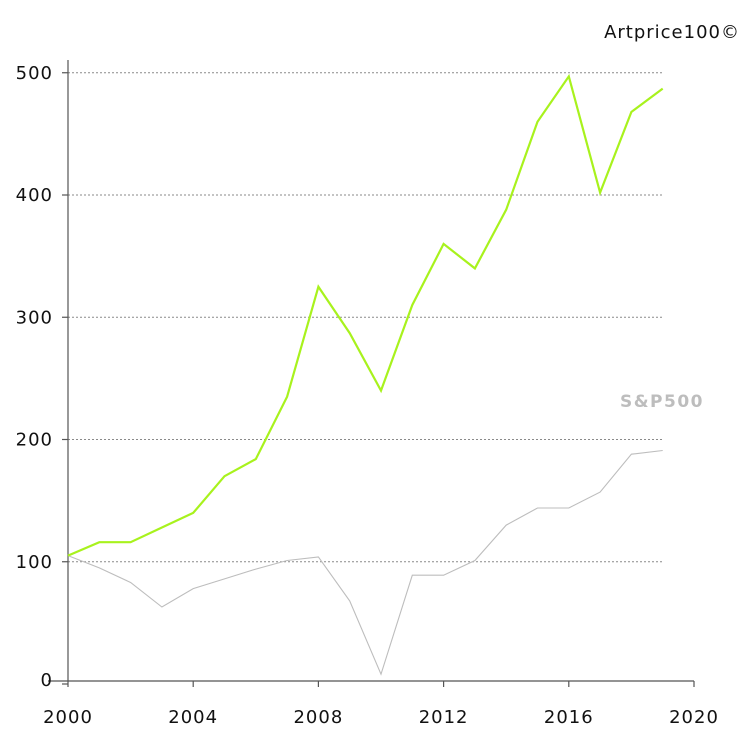 This screenshot has height=750, width=750. Describe the element at coordinates (68, 717) in the screenshot. I see `x-tick-label: 2000` at that location.